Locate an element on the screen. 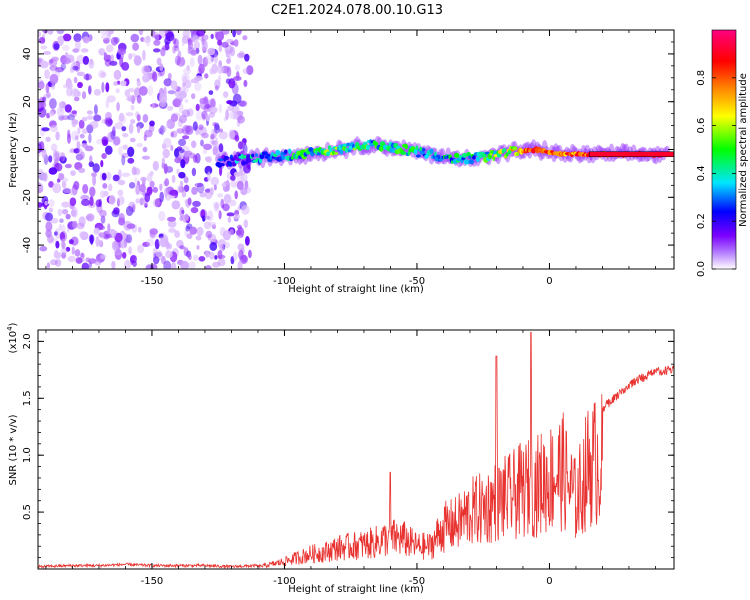 The width and height of the screenshot is (750, 600). spectrogram-y-tick-label: -20 is located at coordinates (27, 197).